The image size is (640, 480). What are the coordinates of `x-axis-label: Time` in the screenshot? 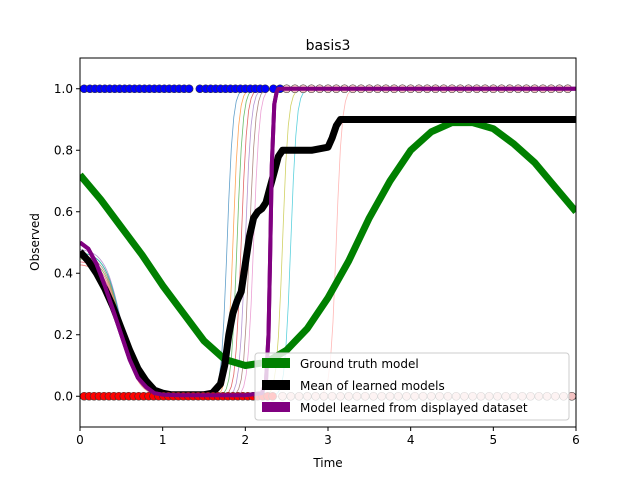 It's located at (327, 463).